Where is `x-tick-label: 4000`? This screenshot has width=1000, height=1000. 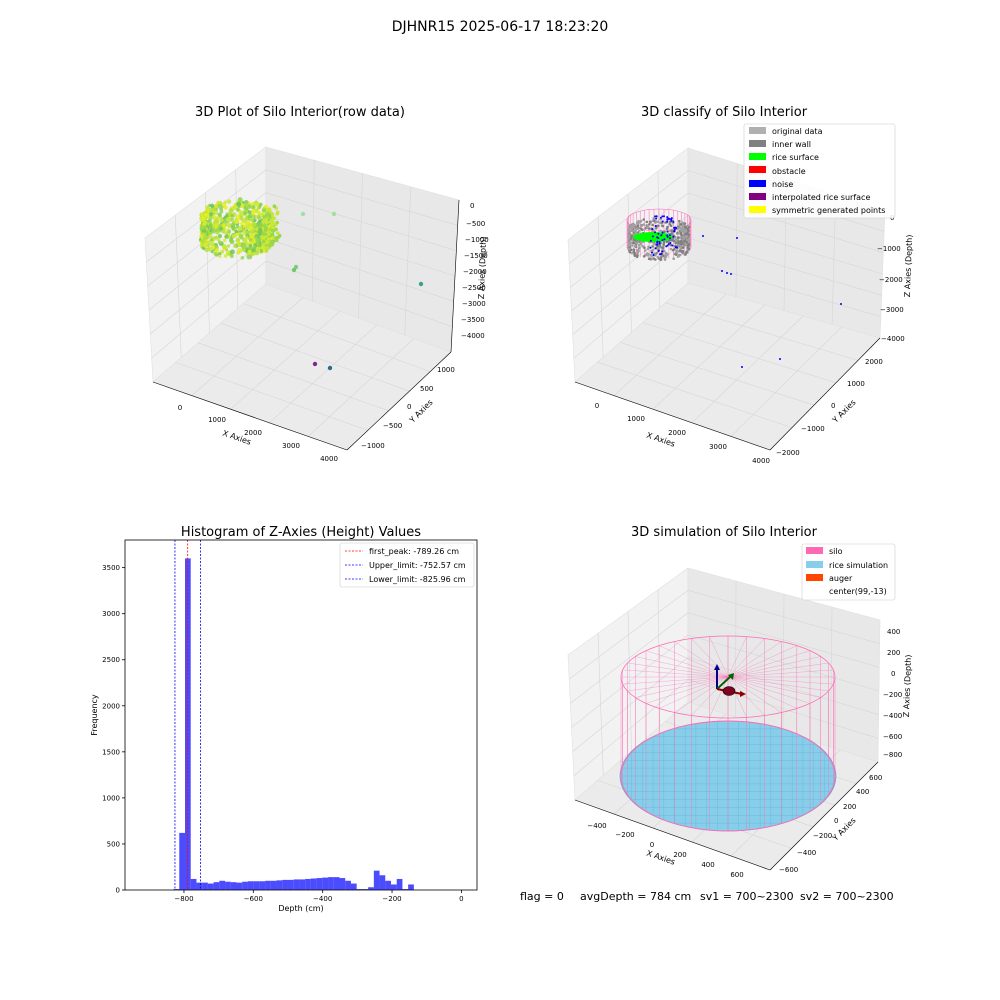 x-tick-label: 4000 is located at coordinates (329, 459).